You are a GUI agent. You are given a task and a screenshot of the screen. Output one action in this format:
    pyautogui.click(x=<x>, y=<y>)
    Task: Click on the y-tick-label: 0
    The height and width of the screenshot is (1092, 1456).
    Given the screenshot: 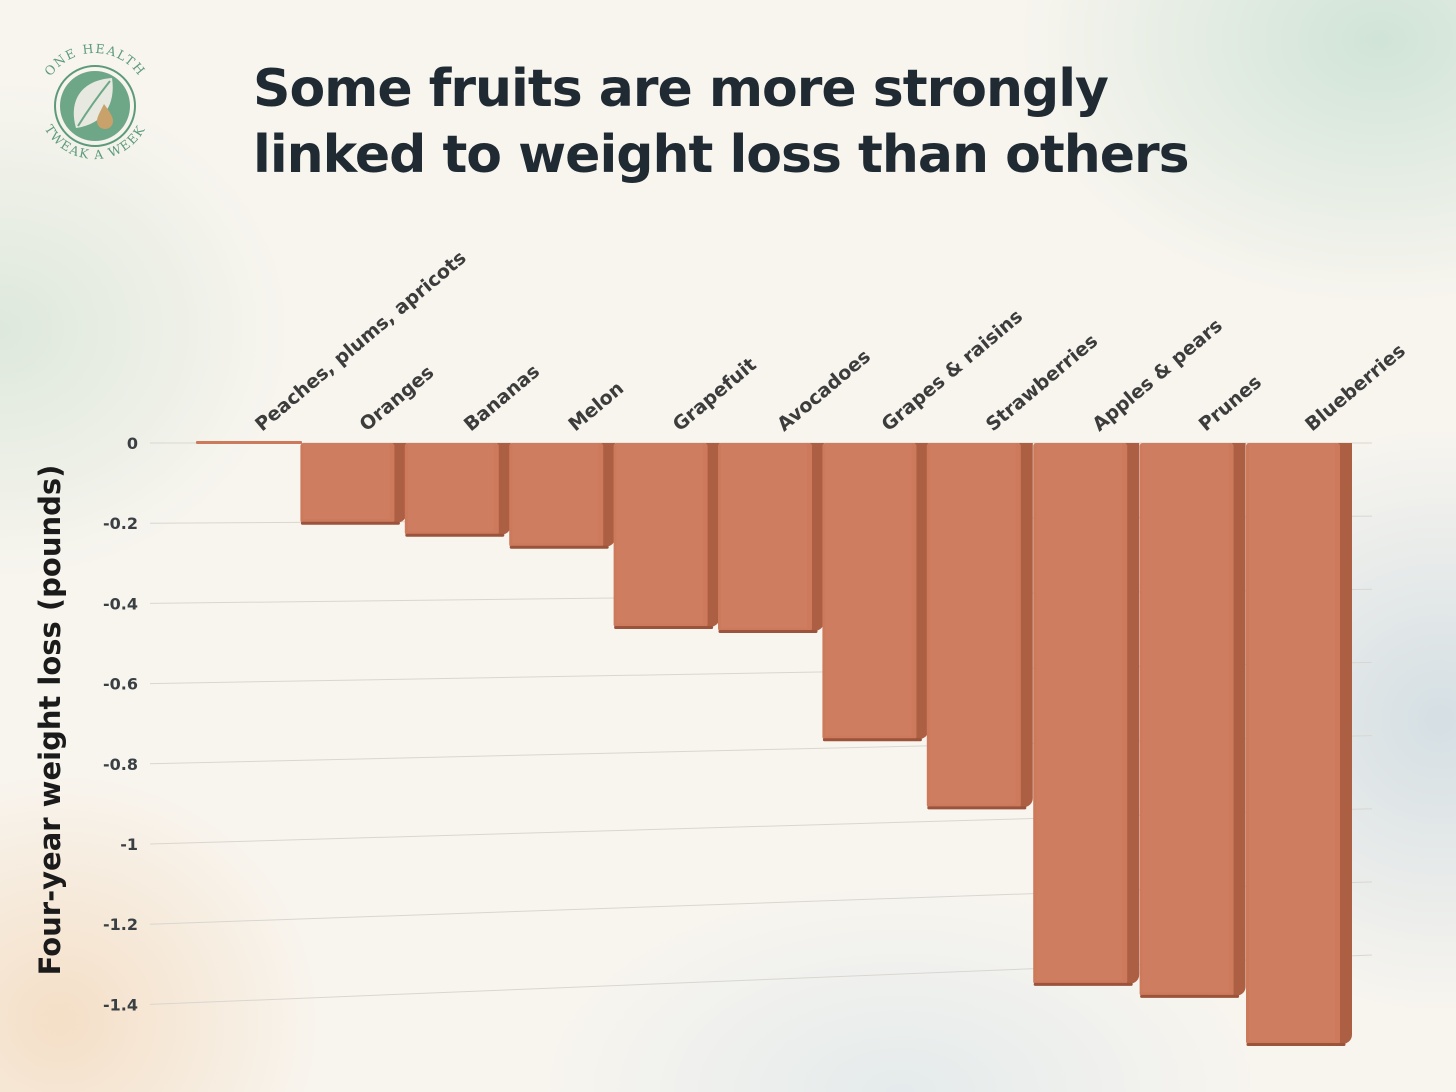 What is the action you would take?
    pyautogui.click(x=132, y=443)
    